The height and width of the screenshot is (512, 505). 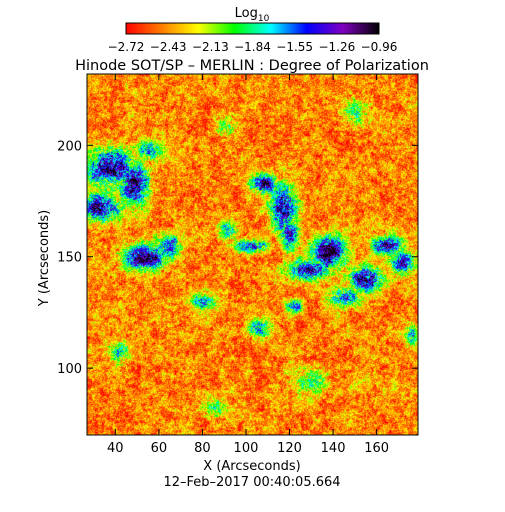 I want to click on colorbar-tick-label: −2.13, so click(x=210, y=47).